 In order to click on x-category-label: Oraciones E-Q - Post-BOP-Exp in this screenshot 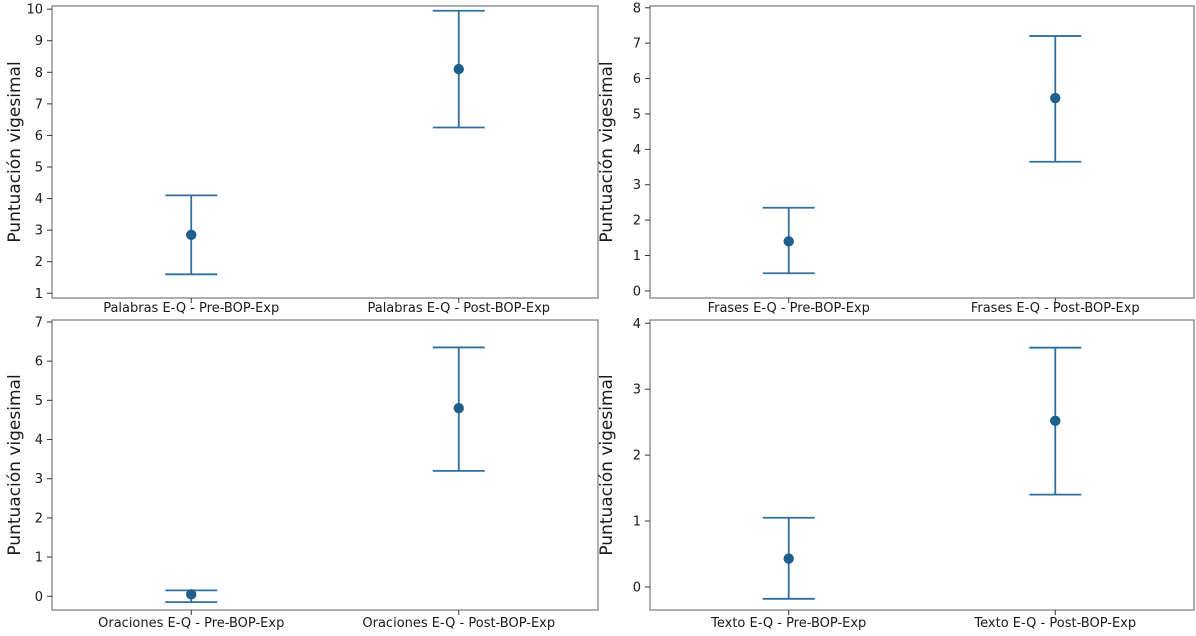, I will do `click(458, 623)`.